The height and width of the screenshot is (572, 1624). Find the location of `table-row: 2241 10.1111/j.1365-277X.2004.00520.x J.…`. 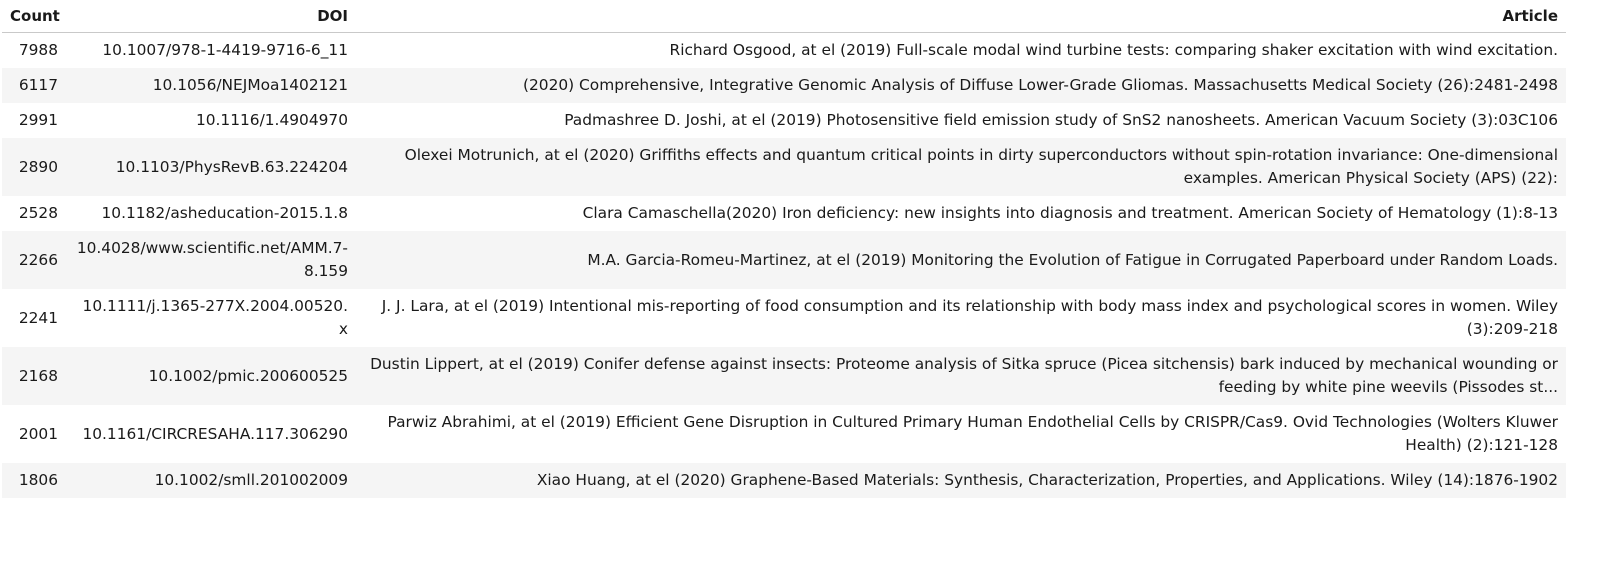

table-row: 2241 10.1111/j.1365-277X.2004.00520.x J.… is located at coordinates (784, 318).